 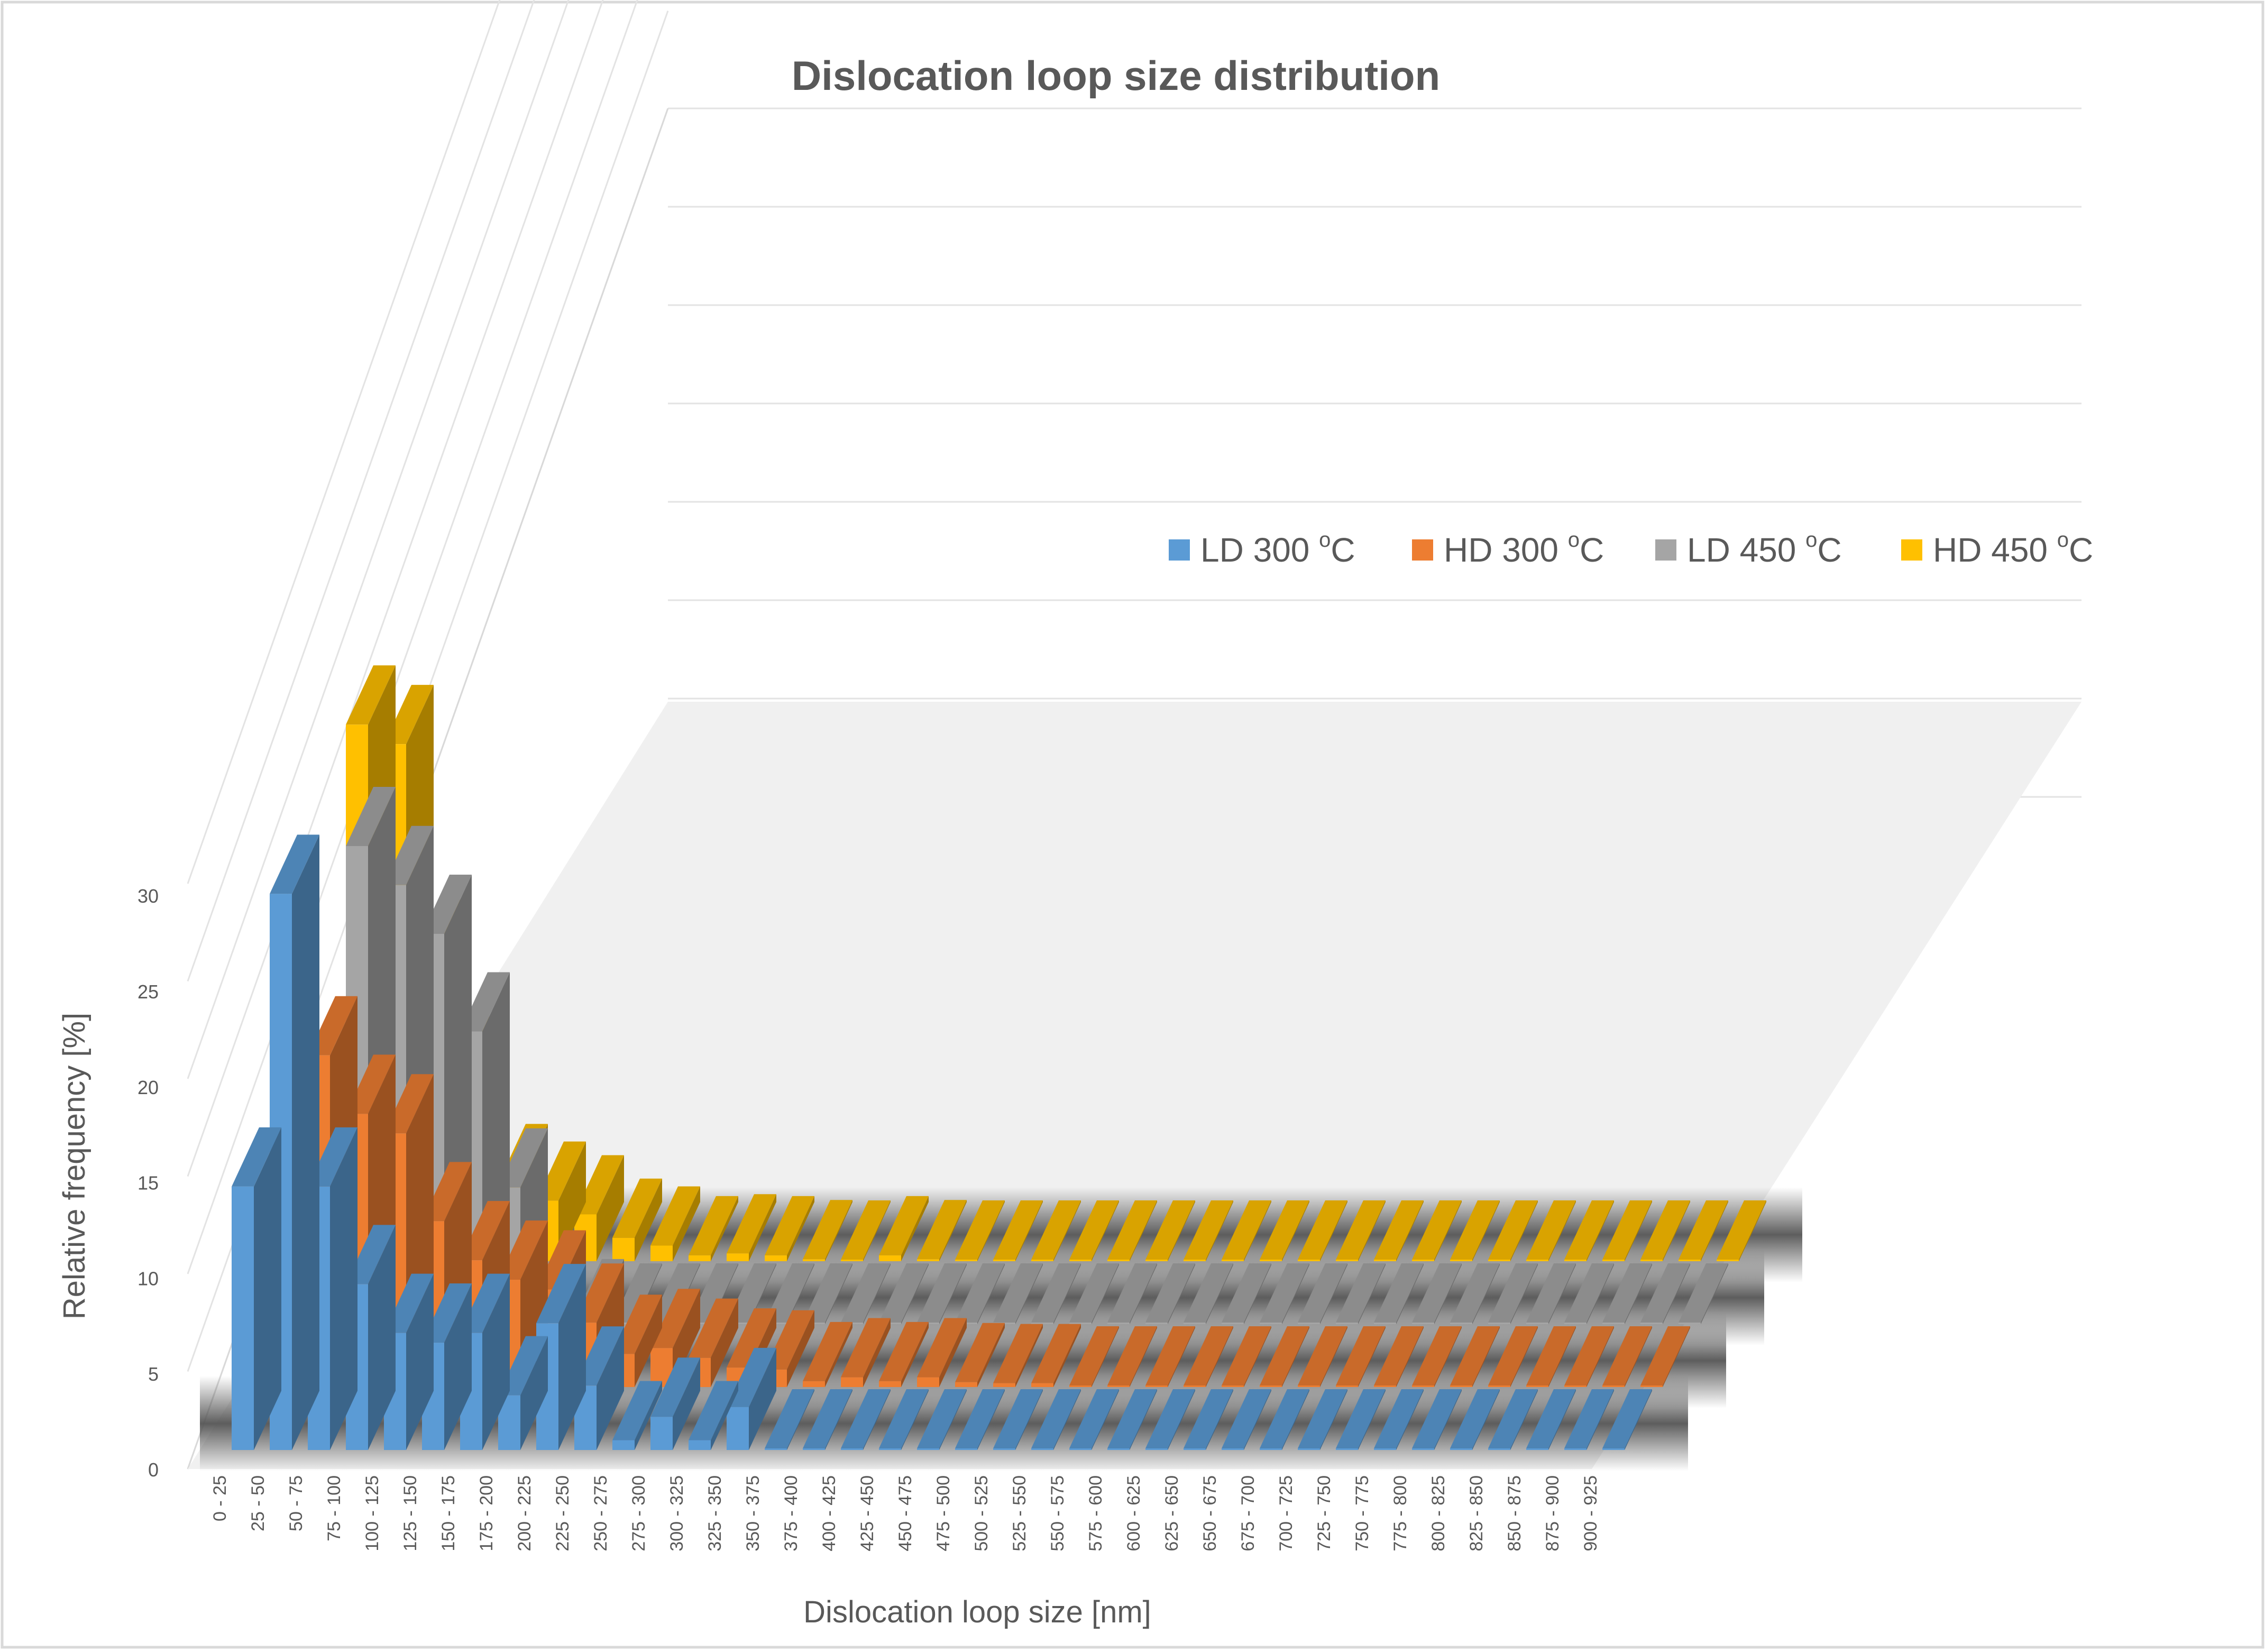 I want to click on x-tick-label: 425 - 450, so click(x=867, y=1513).